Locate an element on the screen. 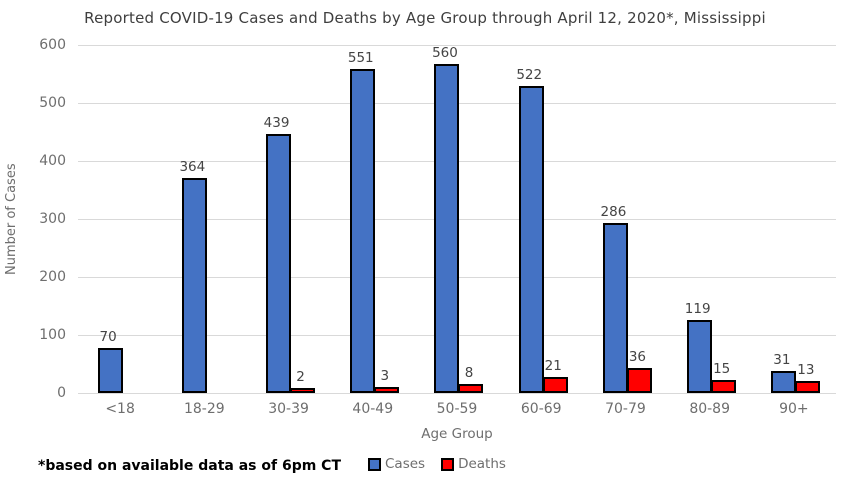  x-tick-label-40-49: 40-49 is located at coordinates (373, 409).